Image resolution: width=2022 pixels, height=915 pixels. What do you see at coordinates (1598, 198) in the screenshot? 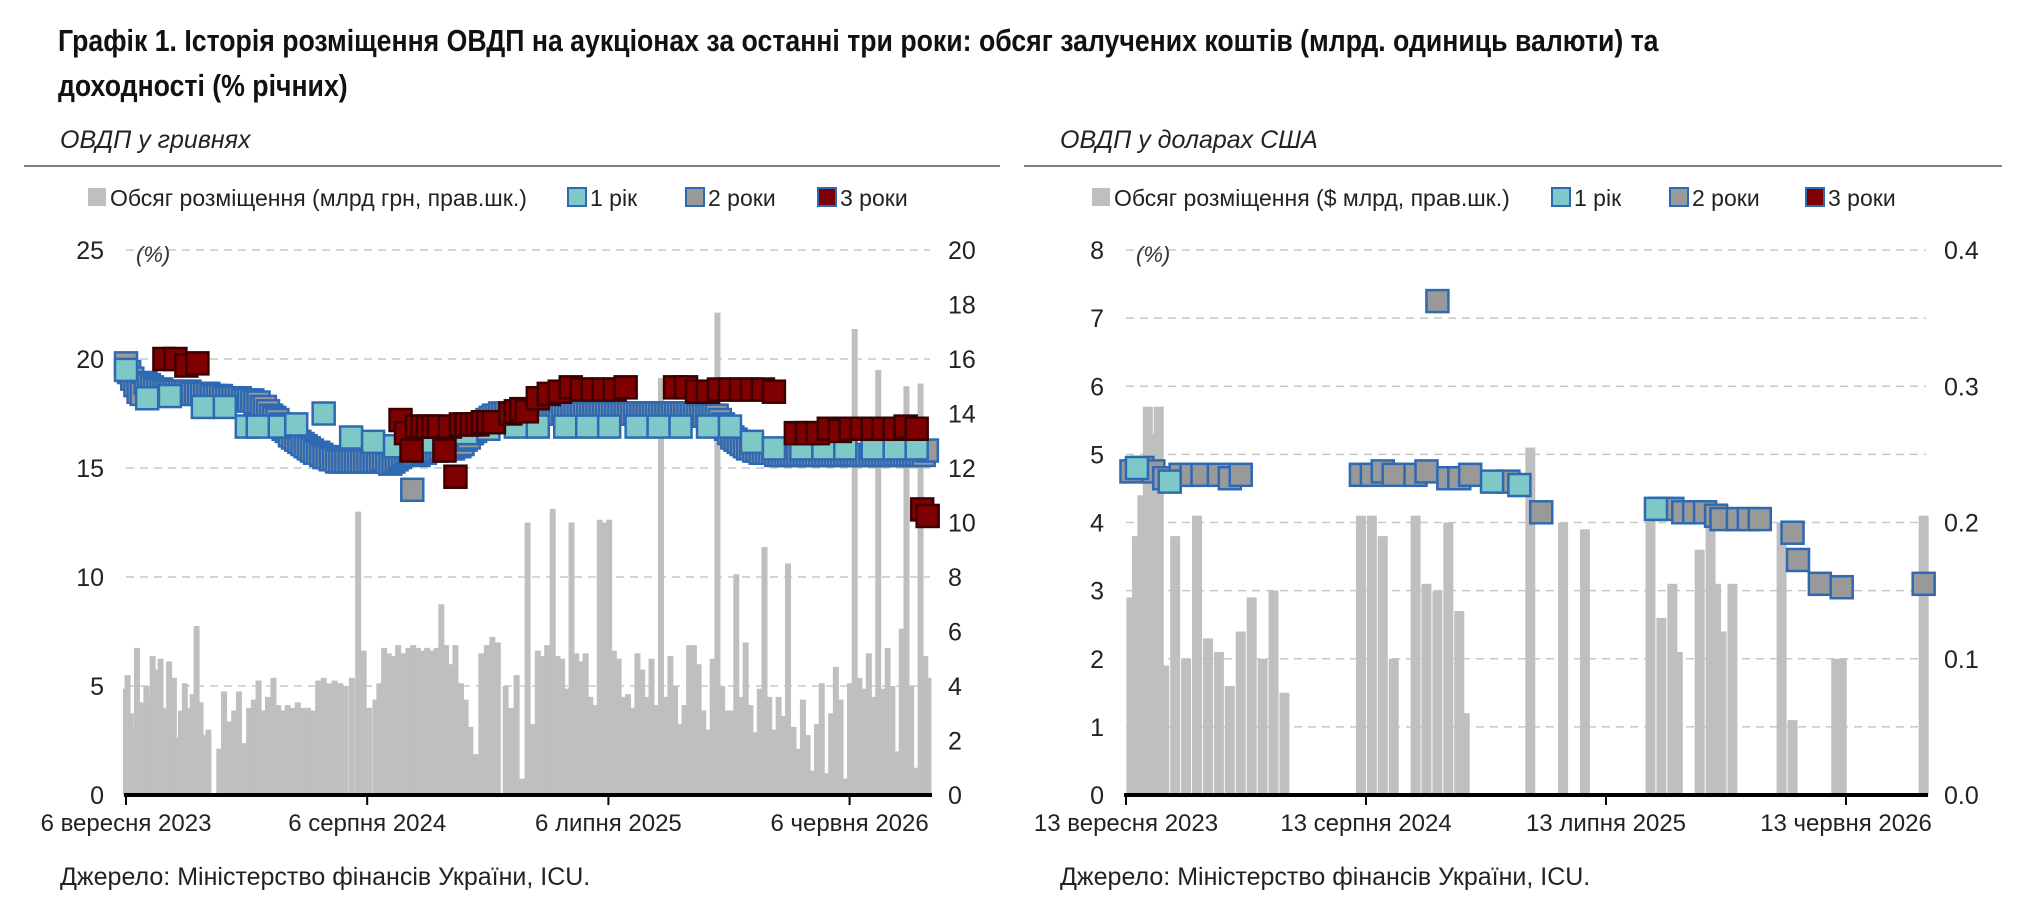
I see `legend-label: 1 рік` at bounding box center [1598, 198].